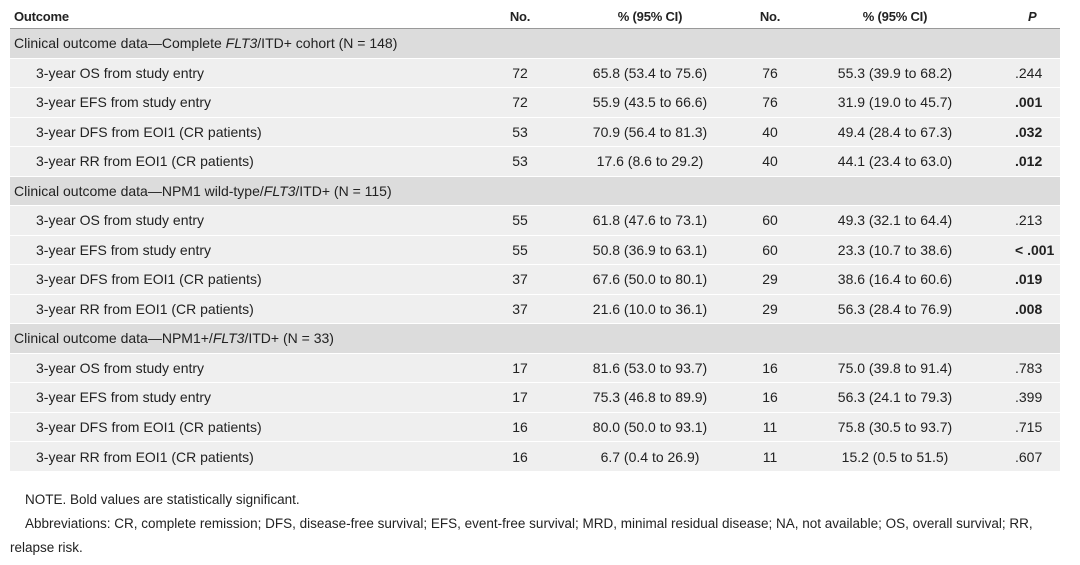 This screenshot has width=1080, height=565. I want to click on ci-cell: 49.4 (28.4 to 67.3), so click(895, 131).